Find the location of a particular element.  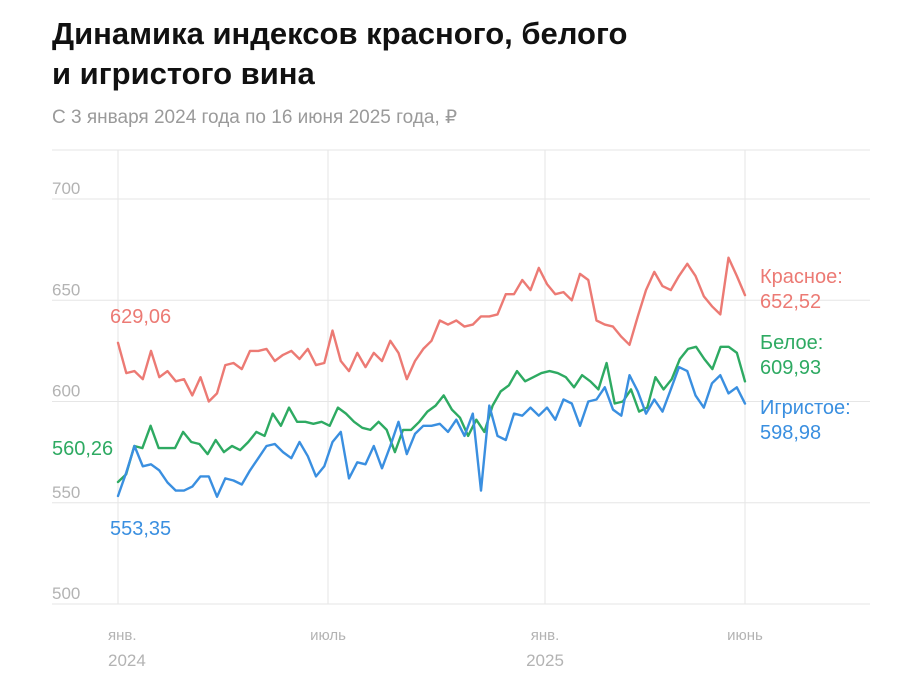

series-line-red is located at coordinates (431, 329).